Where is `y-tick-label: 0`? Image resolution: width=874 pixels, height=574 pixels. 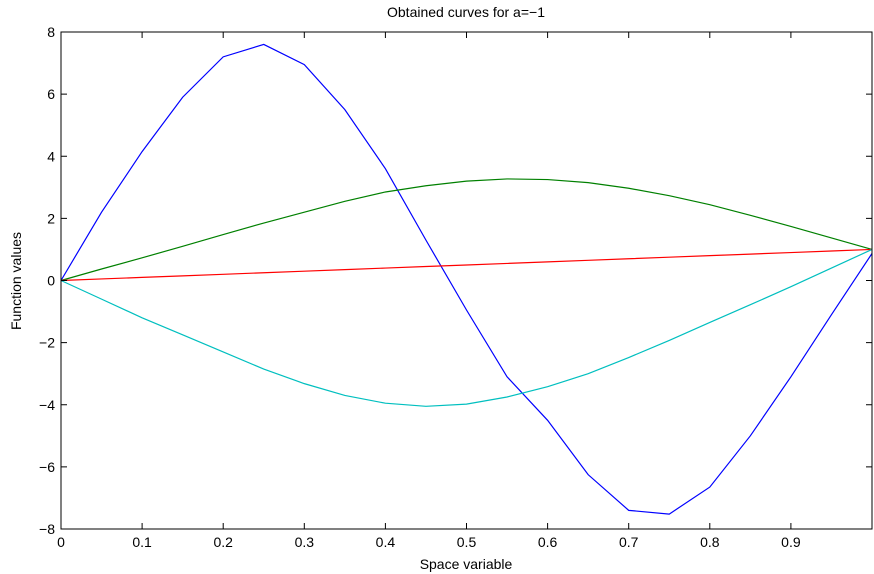
y-tick-label: 0 is located at coordinates (51, 281).